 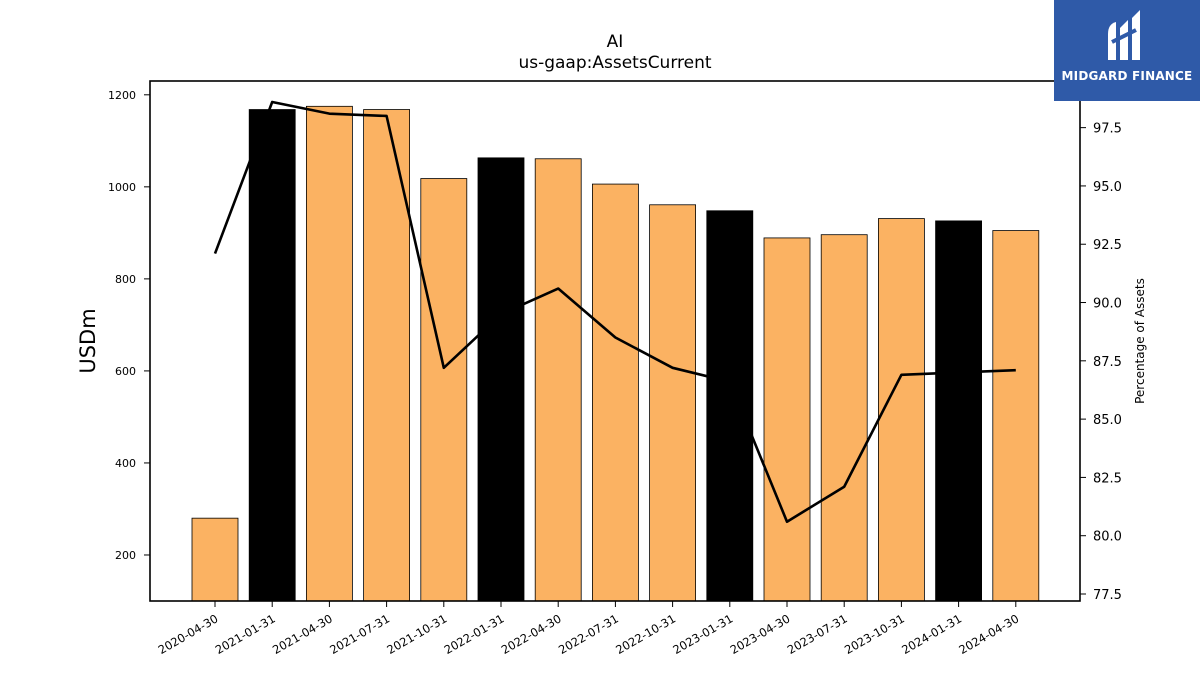 What do you see at coordinates (302, 634) in the screenshot?
I see `x-tick-label: 2021-04-30` at bounding box center [302, 634].